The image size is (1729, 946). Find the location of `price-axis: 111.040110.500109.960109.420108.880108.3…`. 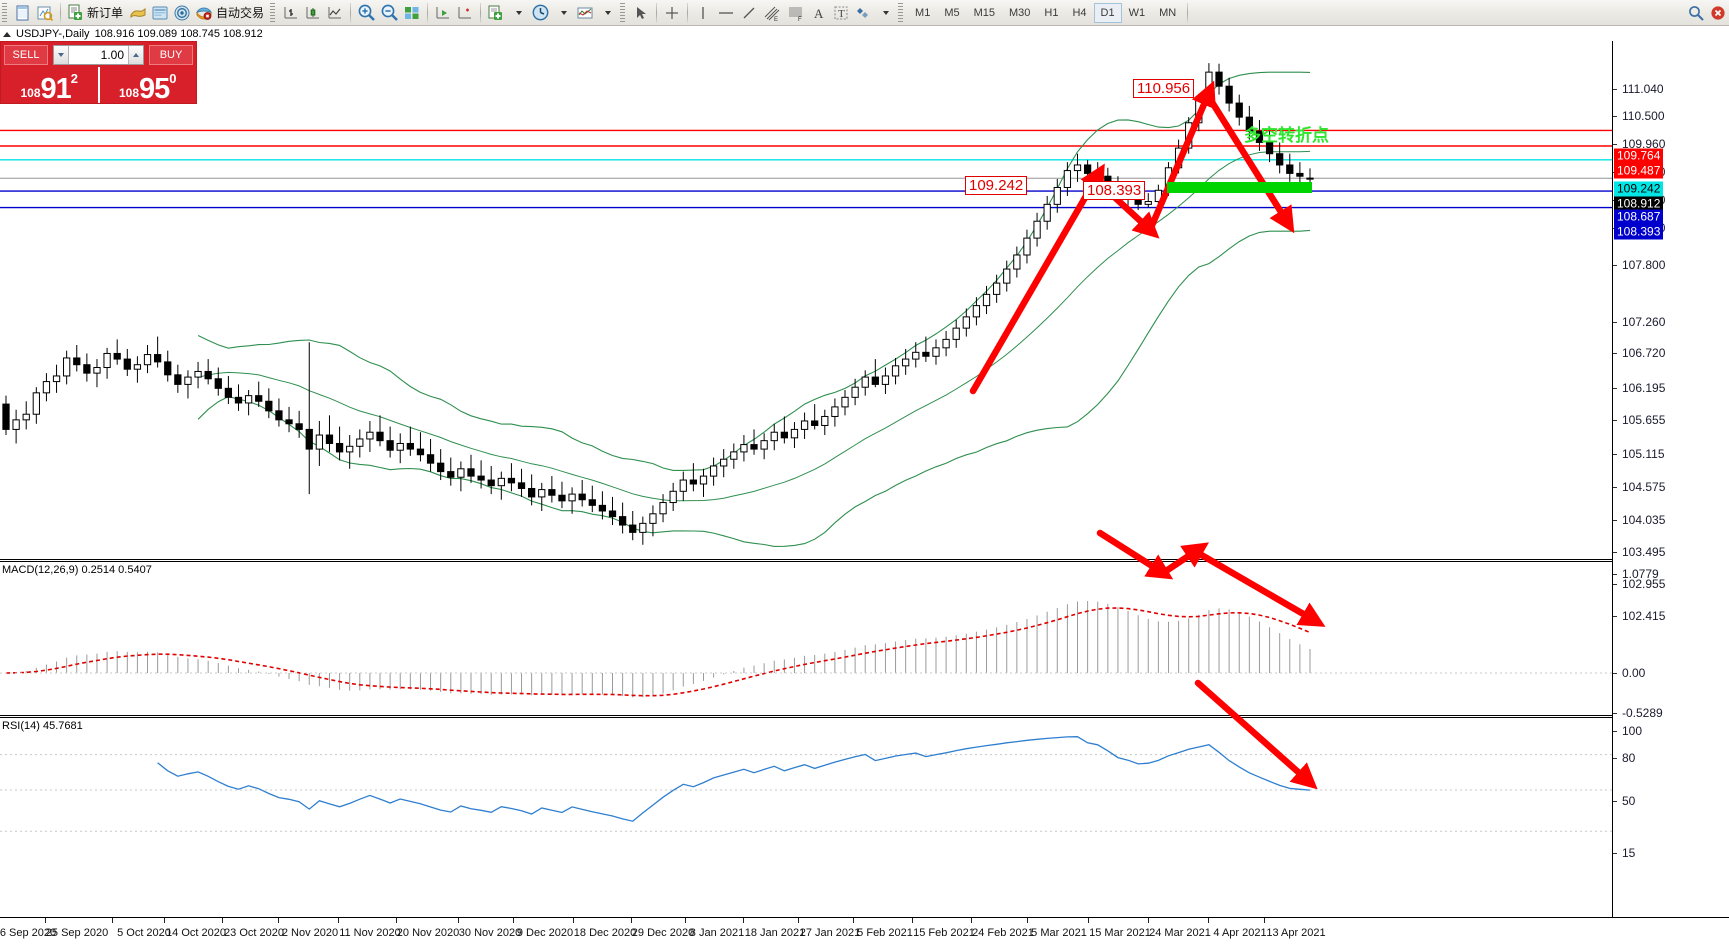

price-axis: 111.040110.500109.960109.420108.880108.3… is located at coordinates (1670, 493).